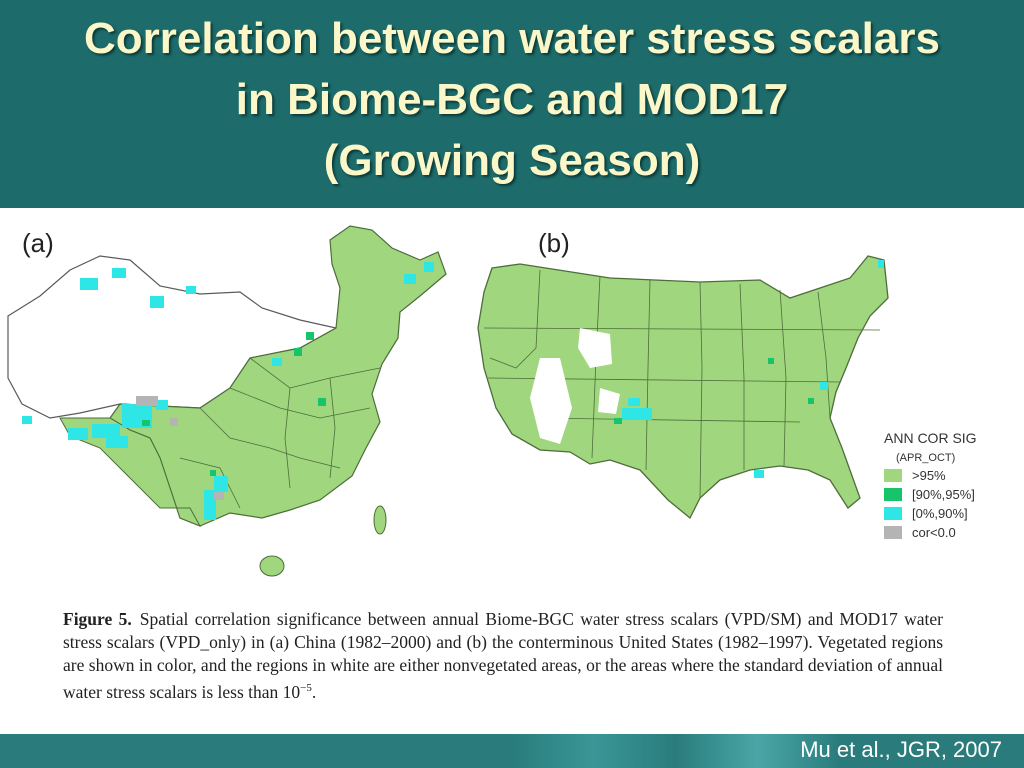  What do you see at coordinates (554, 243) in the screenshot?
I see `panel-b-label: (b)` at bounding box center [554, 243].